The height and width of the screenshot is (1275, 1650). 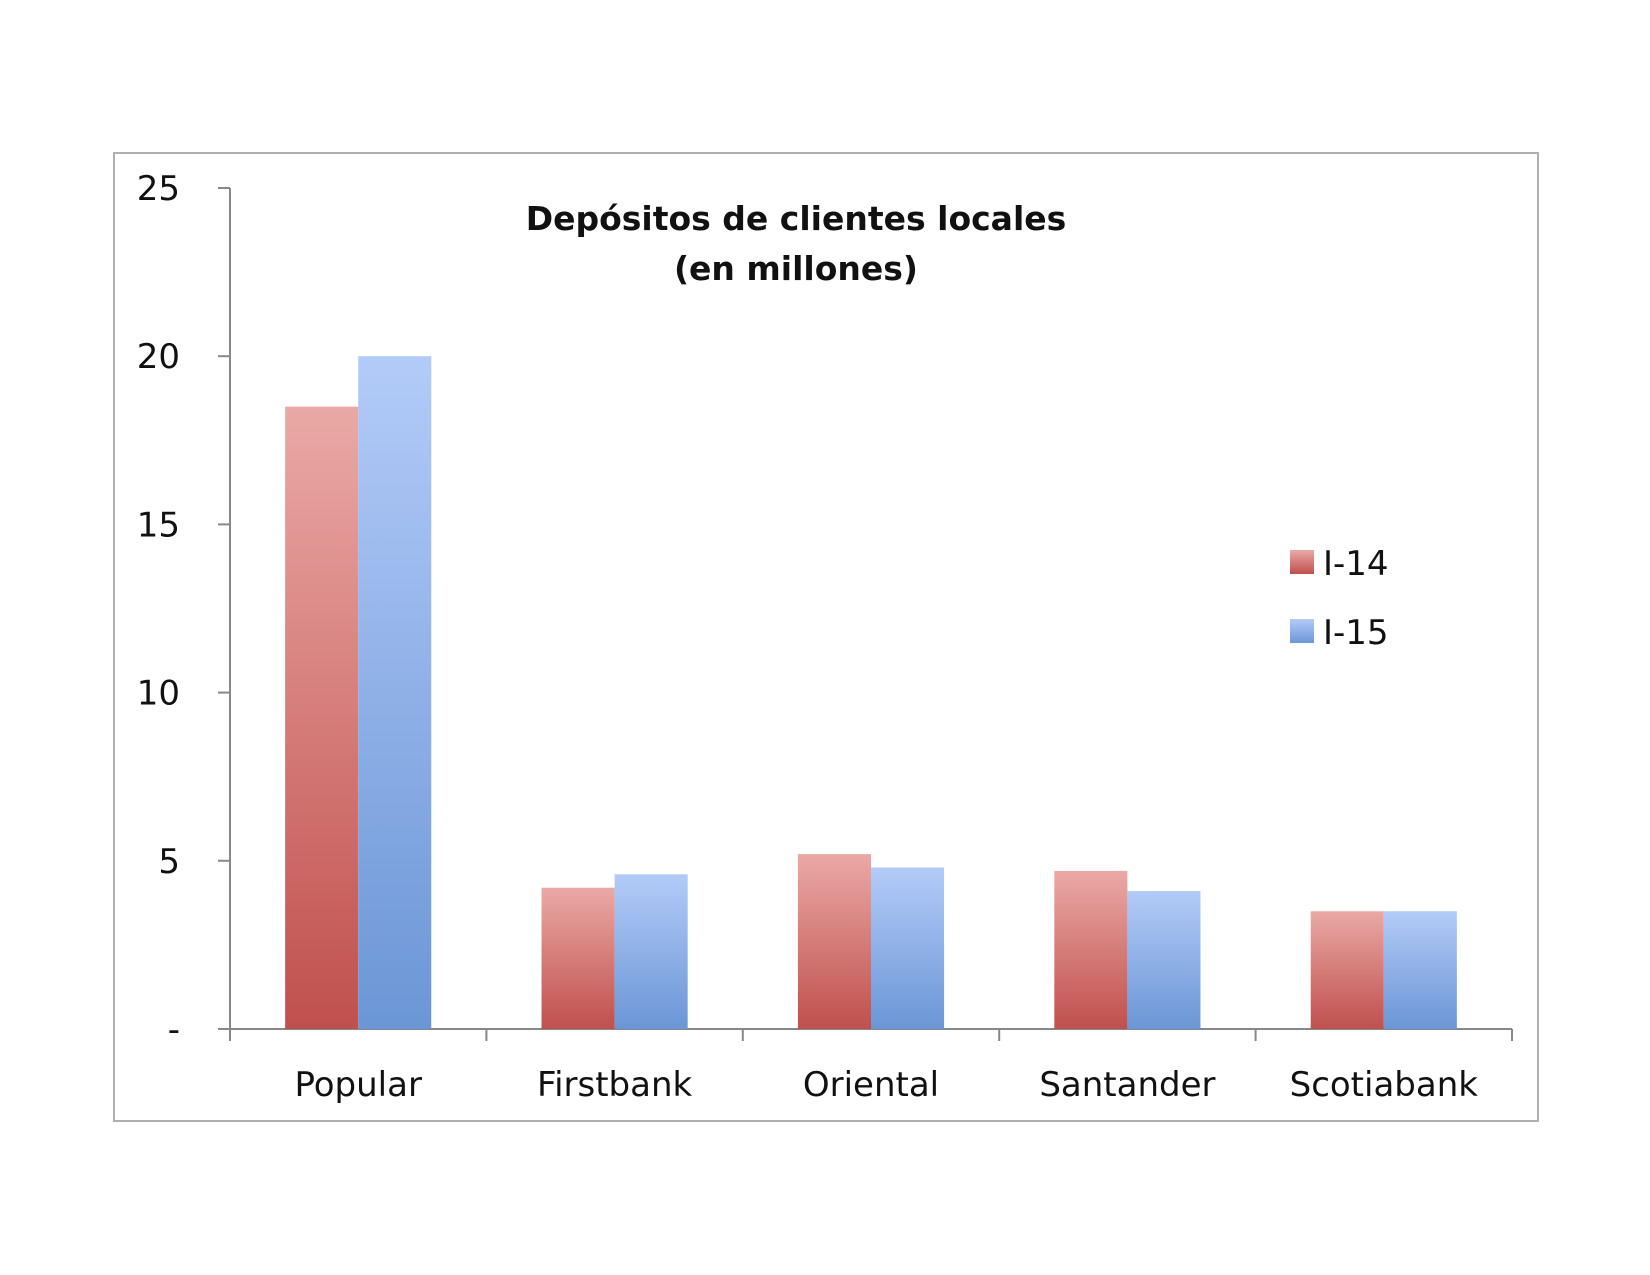 I want to click on chart-title-line2: (en millones), so click(x=796, y=268).